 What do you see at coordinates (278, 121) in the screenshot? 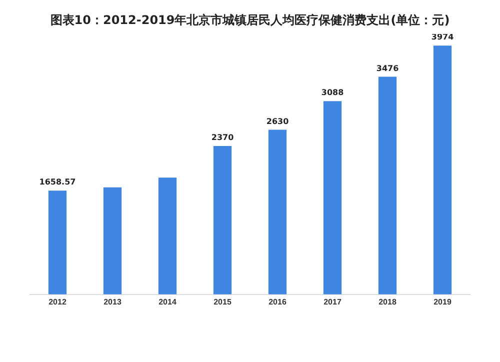
I see `data-label: 2630` at bounding box center [278, 121].